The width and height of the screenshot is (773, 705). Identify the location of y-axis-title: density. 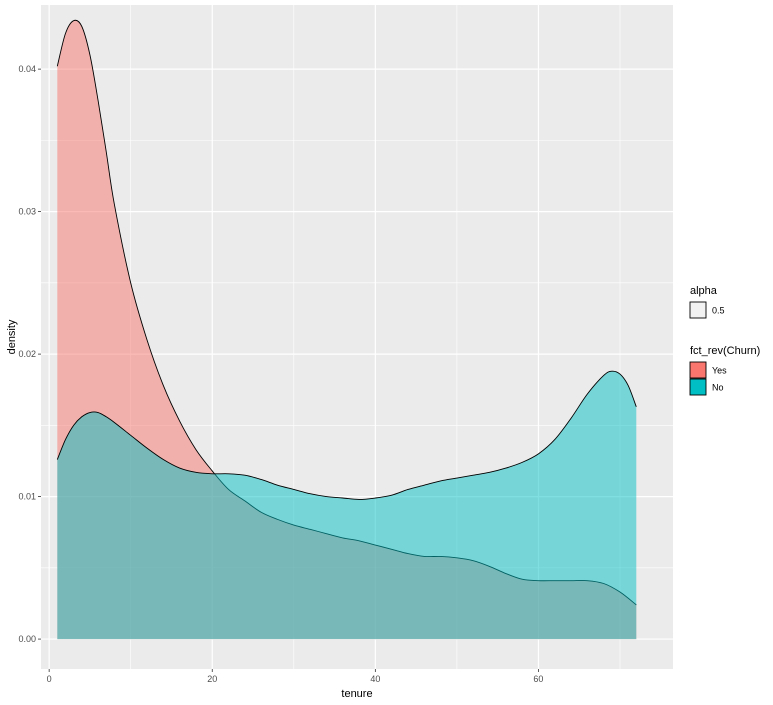
(12, 336).